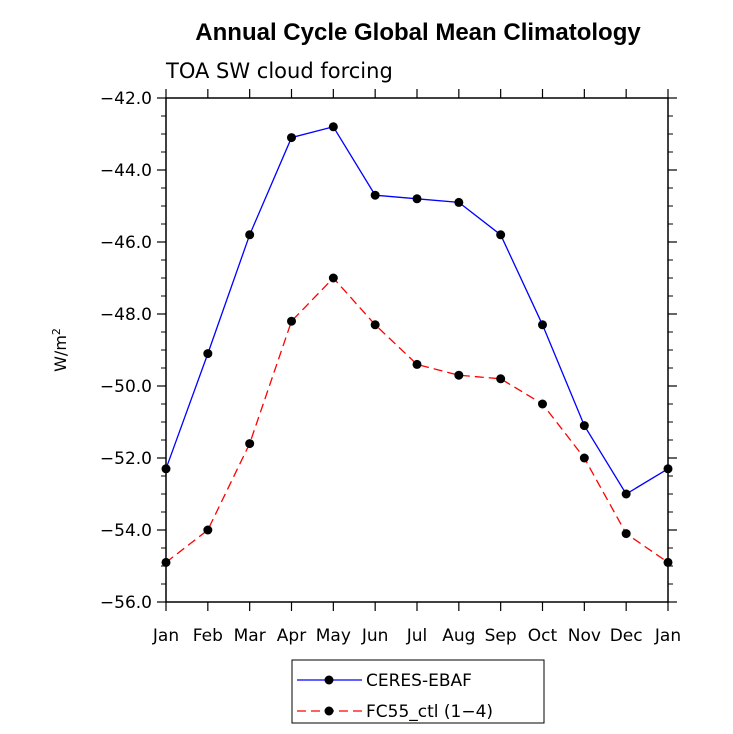 This screenshot has width=733, height=734. What do you see at coordinates (208, 636) in the screenshot?
I see `x-tick-label: Feb` at bounding box center [208, 636].